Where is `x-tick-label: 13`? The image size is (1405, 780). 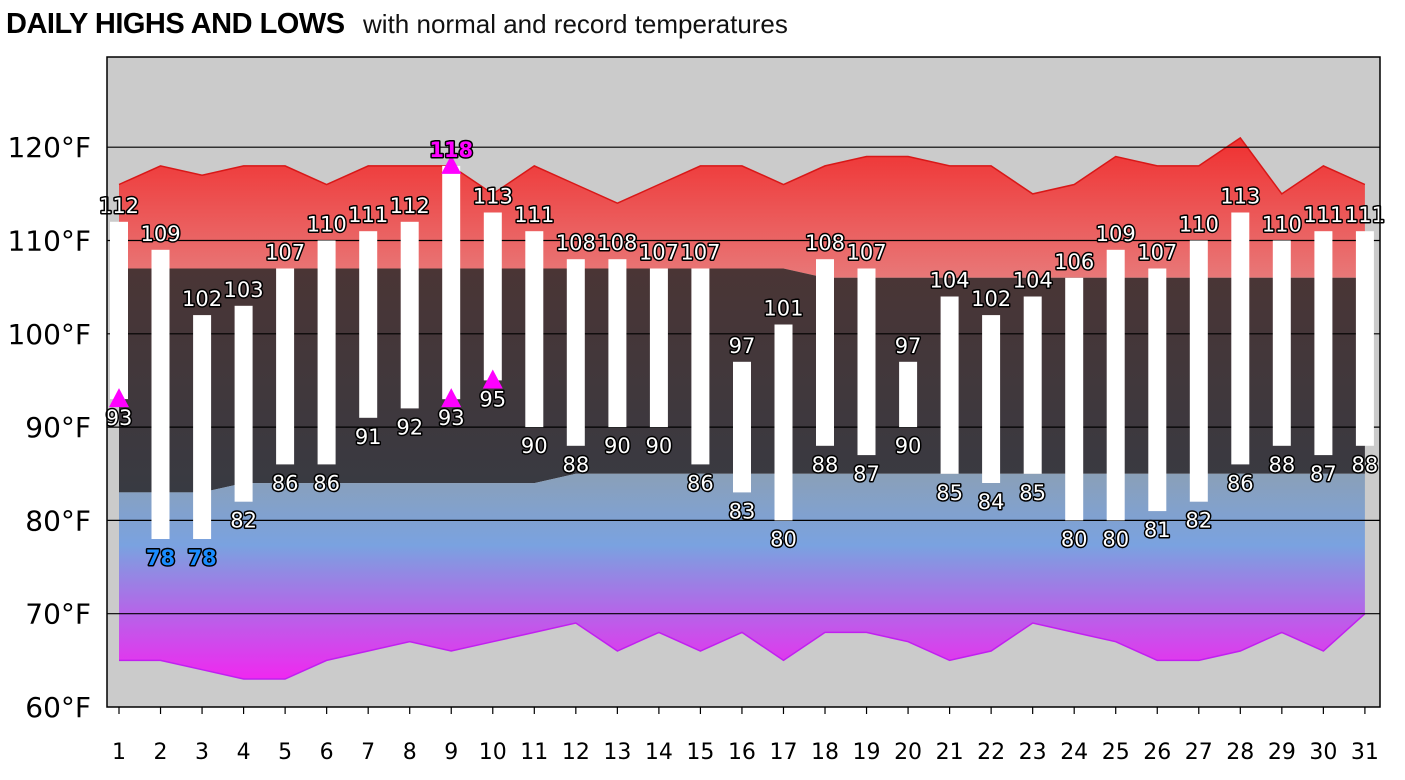
x-tick-label: 13 is located at coordinates (617, 752).